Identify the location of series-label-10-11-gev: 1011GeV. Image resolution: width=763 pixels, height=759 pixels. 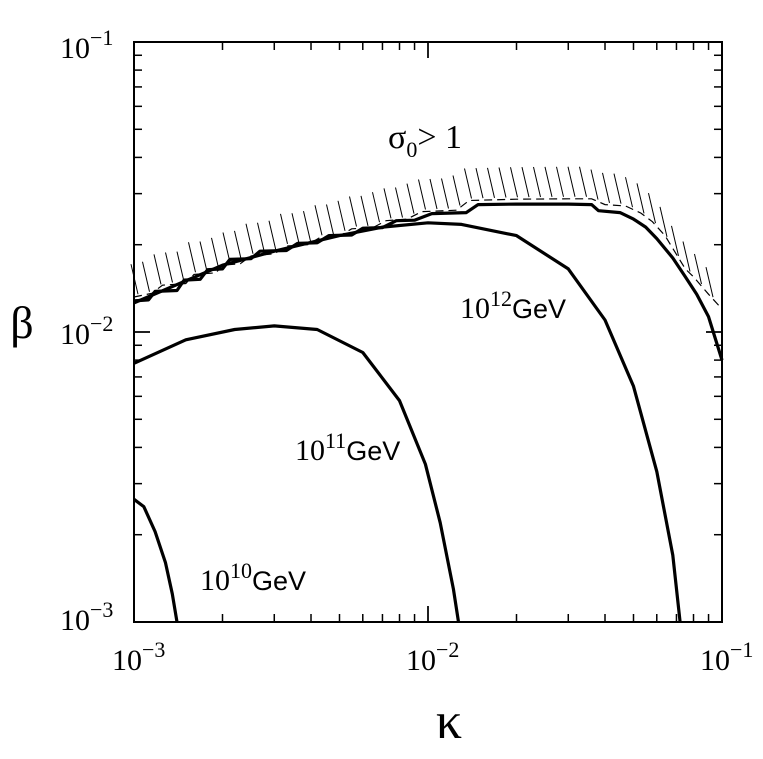
(347, 447).